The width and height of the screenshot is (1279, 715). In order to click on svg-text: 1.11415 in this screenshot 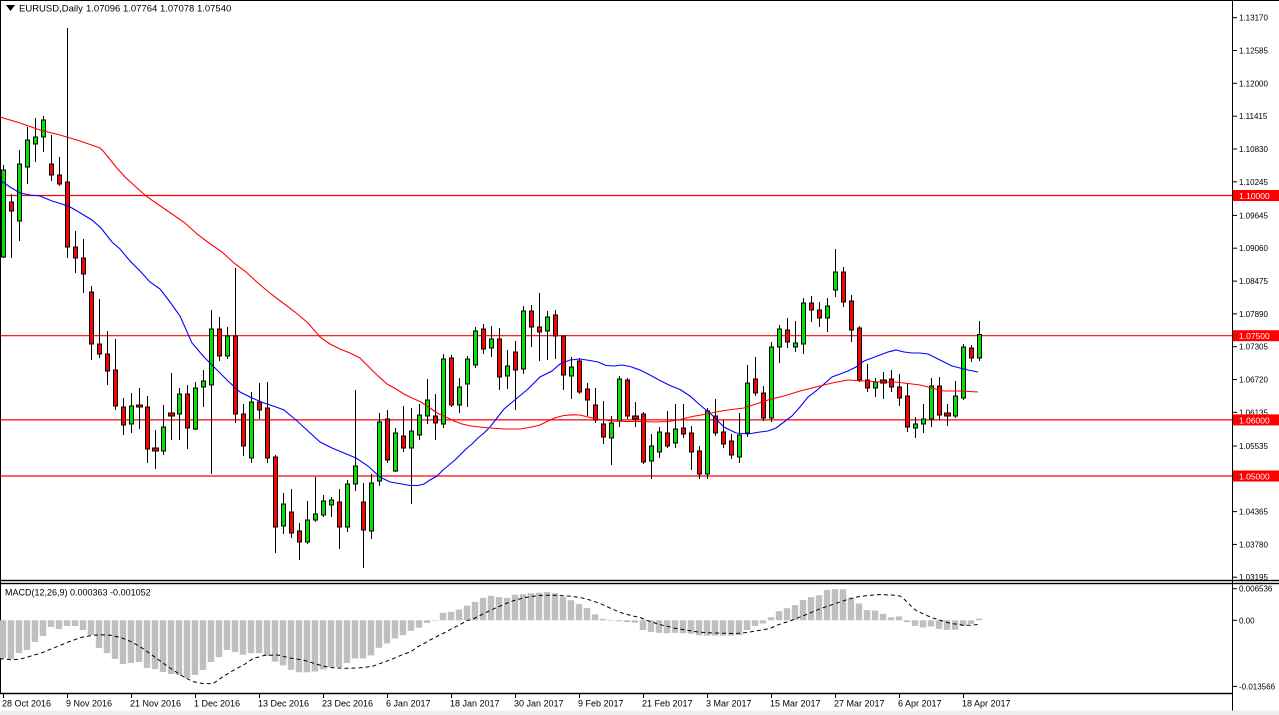, I will do `click(1253, 116)`.